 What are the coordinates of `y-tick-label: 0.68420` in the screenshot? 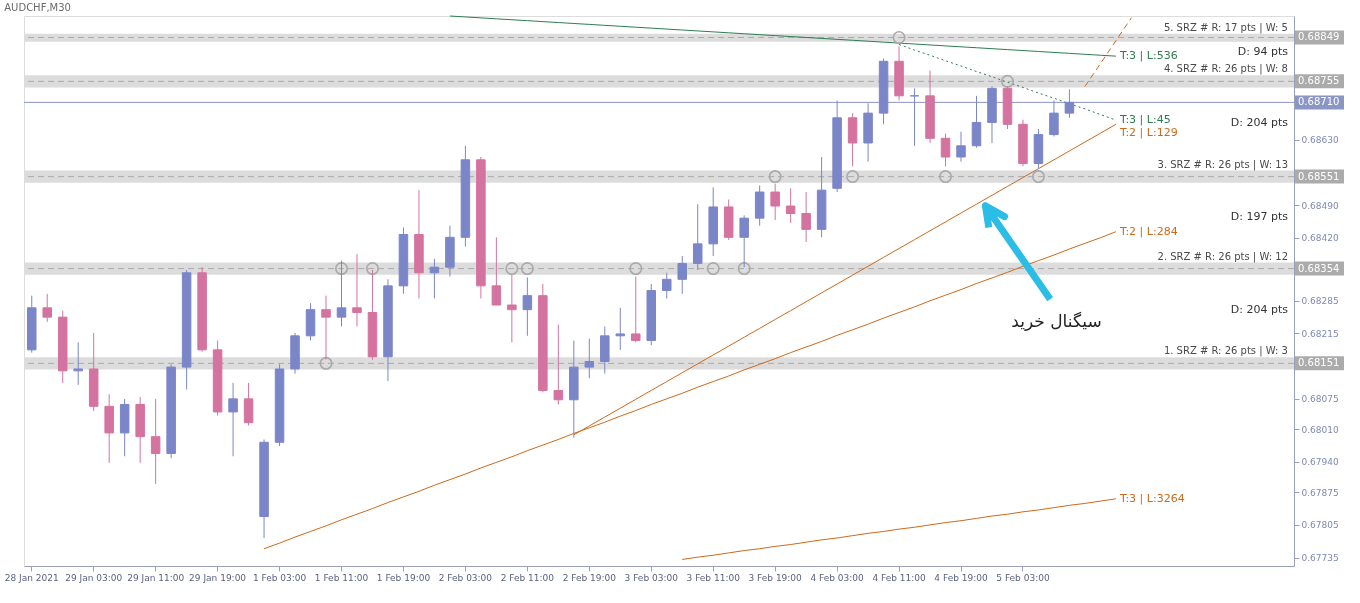 It's located at (1320, 238).